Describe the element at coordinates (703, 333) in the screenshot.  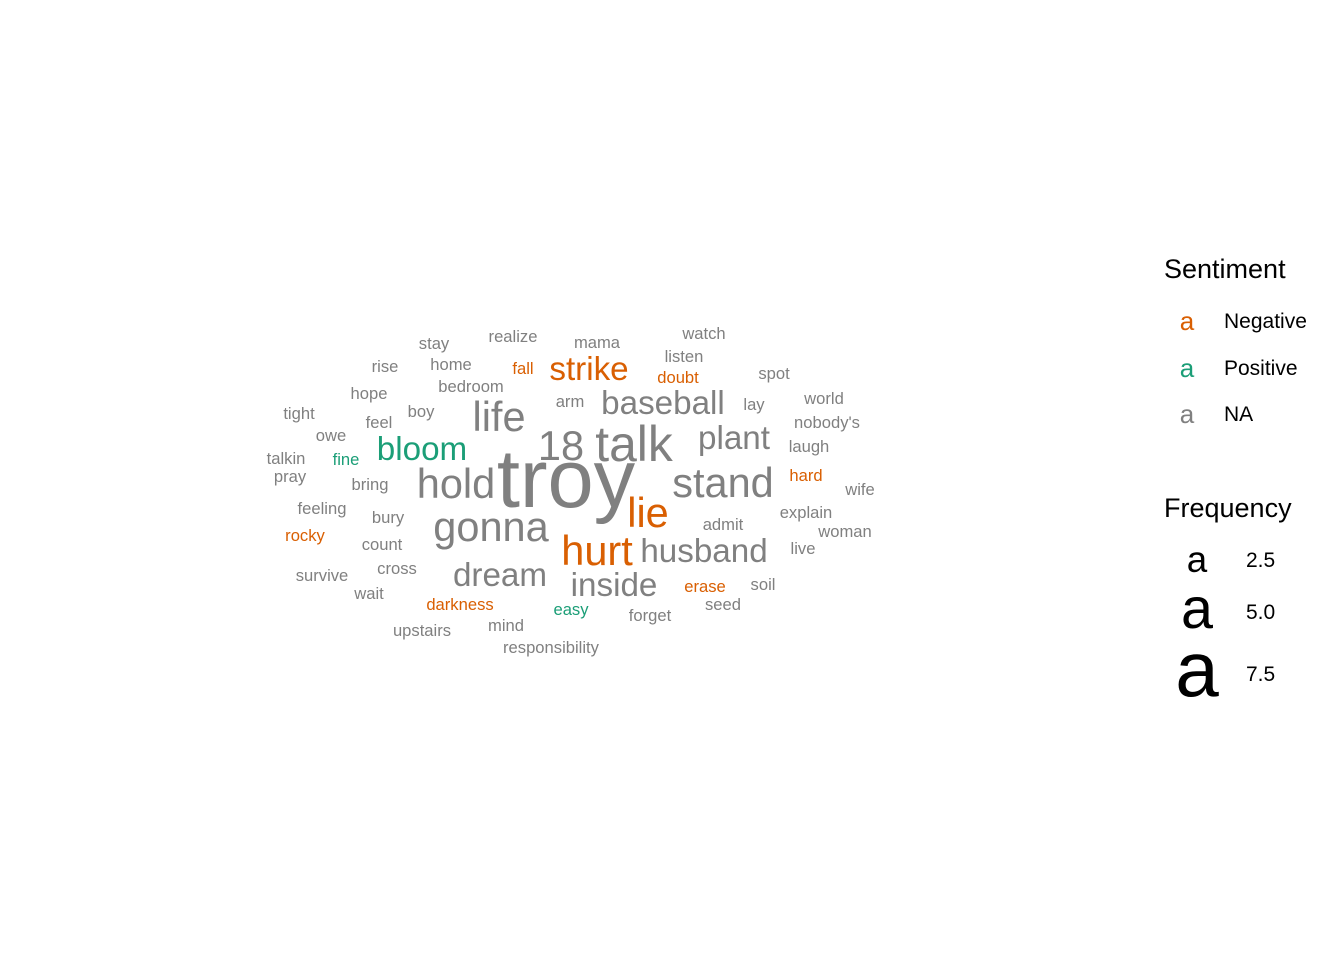
I see `word-watch: watch` at that location.